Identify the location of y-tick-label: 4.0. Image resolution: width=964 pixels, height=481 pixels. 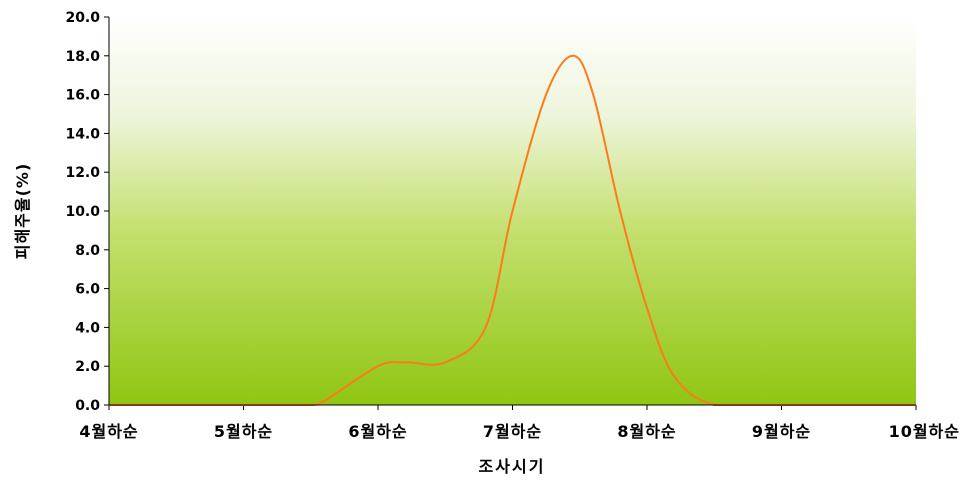
(87, 328).